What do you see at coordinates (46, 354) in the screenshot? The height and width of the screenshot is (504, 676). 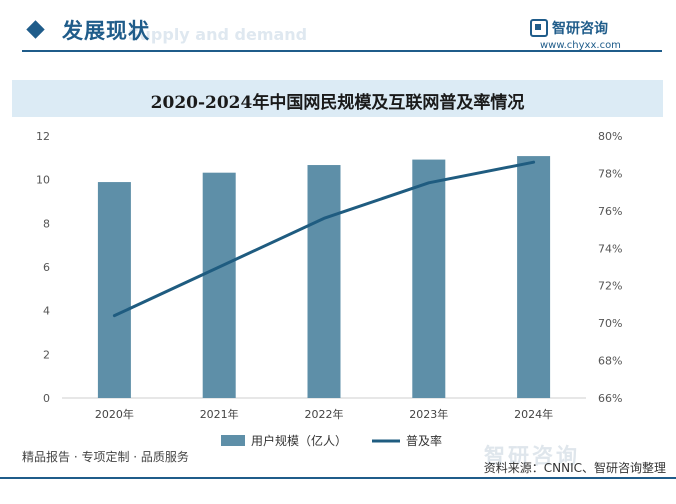 I see `y-left-tick-label: 2` at bounding box center [46, 354].